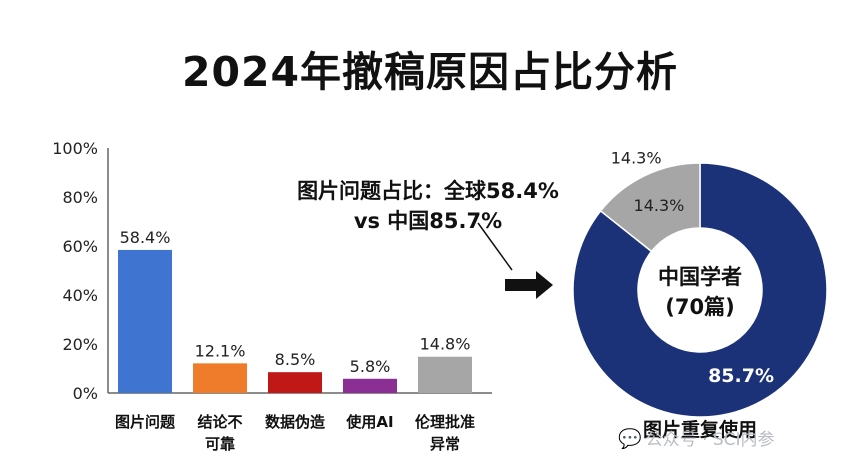 The image size is (860, 475). I want to click on x-category-label: 数据伪造, so click(295, 422).